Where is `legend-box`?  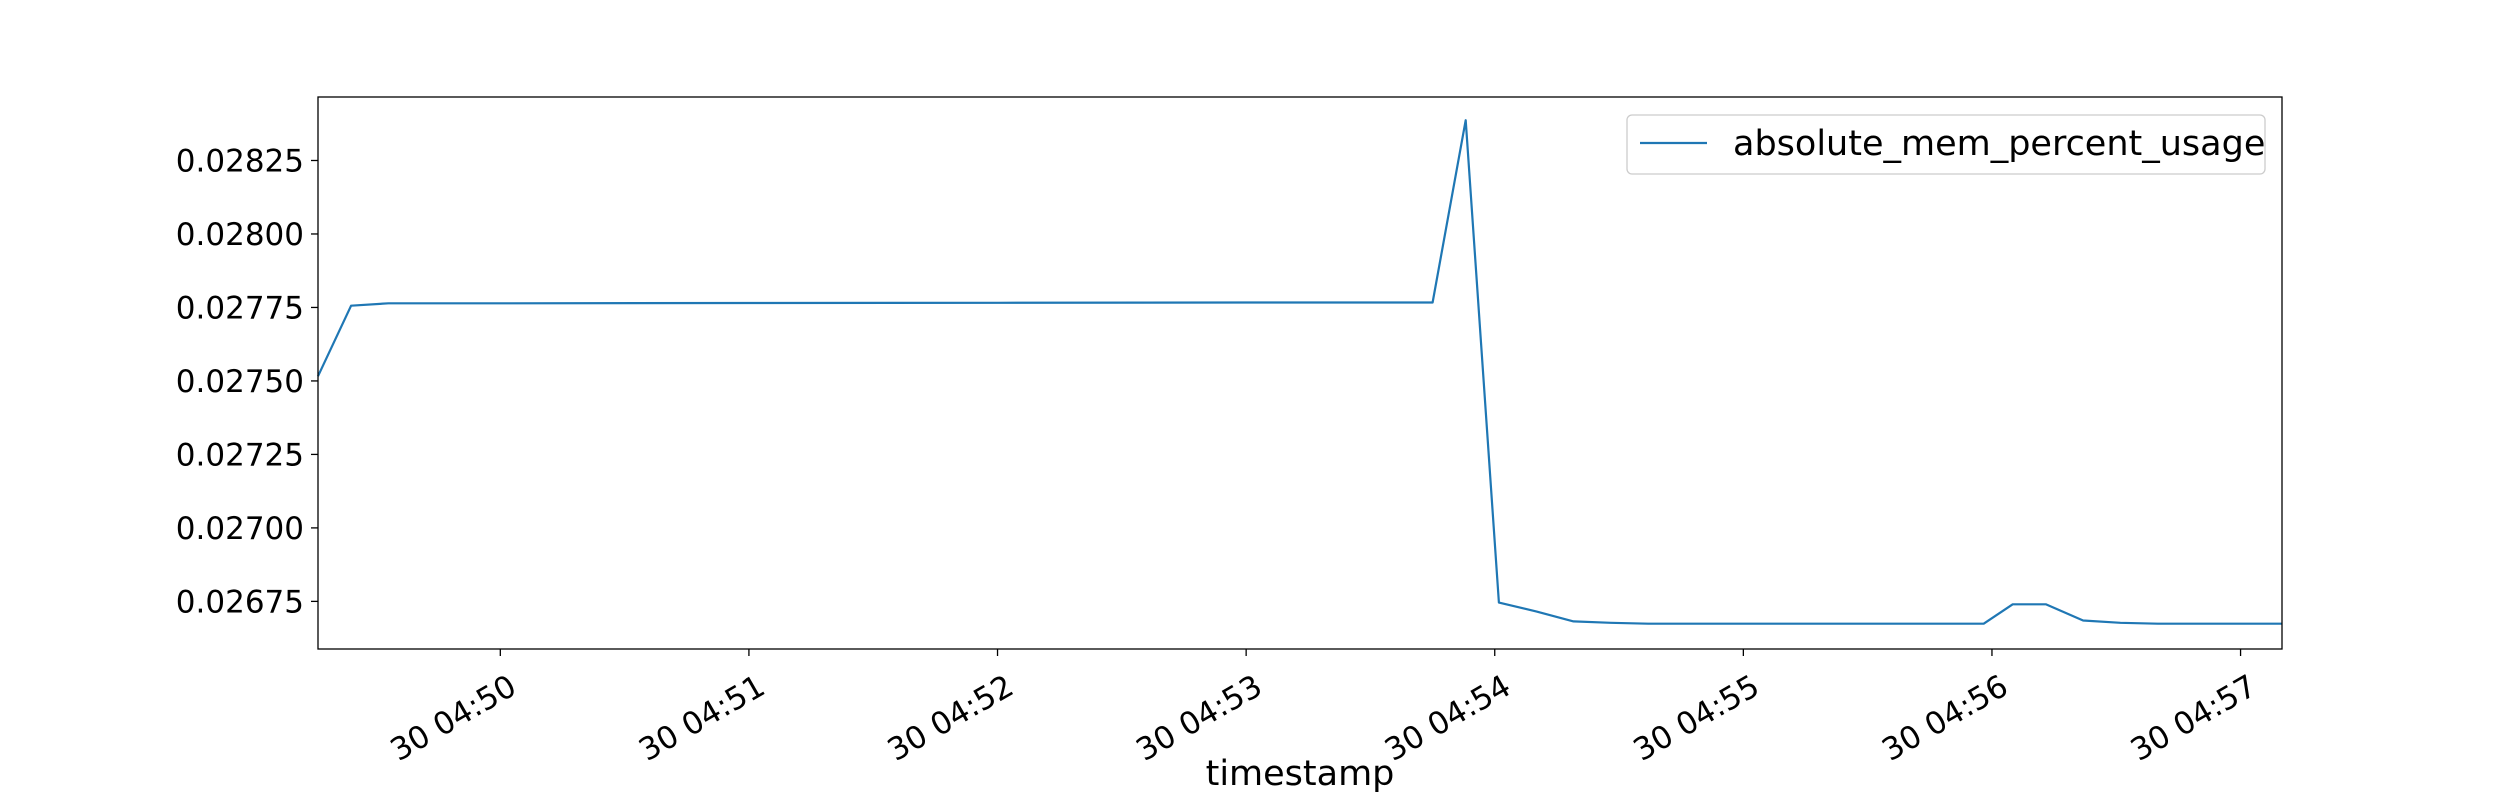 legend-box is located at coordinates (1946, 144).